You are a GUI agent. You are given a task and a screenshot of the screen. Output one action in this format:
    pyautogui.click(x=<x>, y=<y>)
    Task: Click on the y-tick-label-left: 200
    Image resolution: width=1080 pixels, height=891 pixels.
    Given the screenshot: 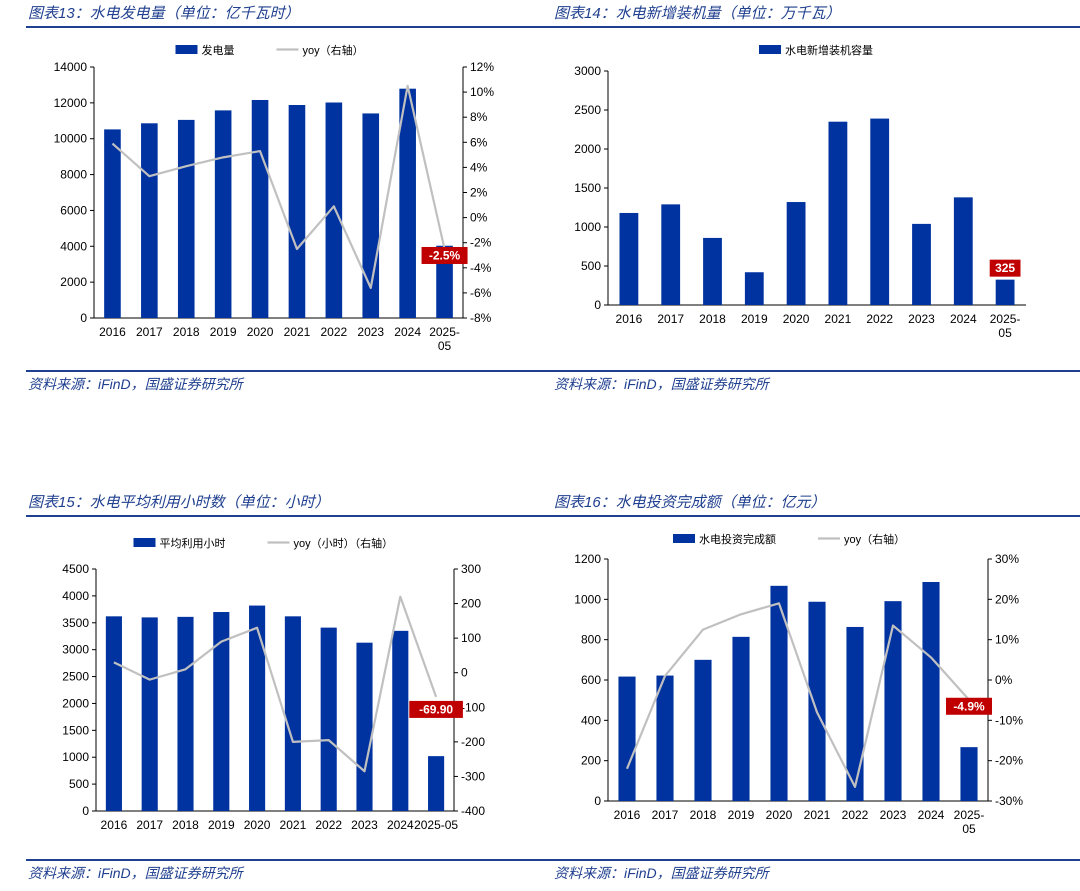 What is the action you would take?
    pyautogui.click(x=591, y=761)
    